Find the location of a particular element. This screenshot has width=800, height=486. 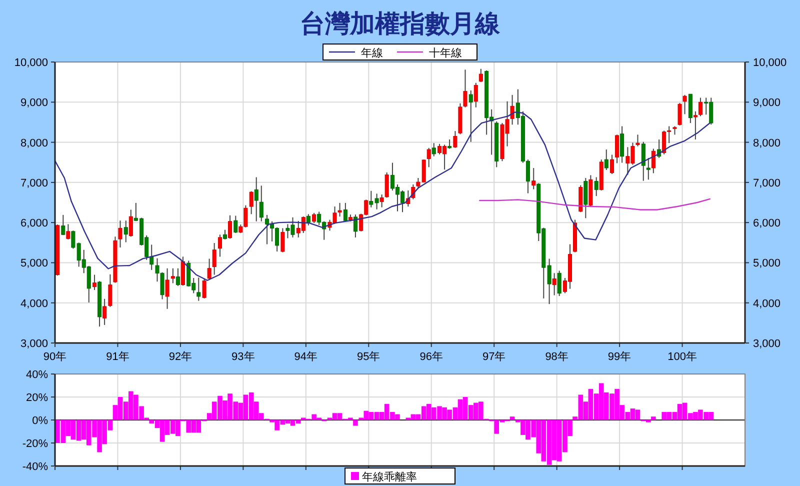

y2-tick-label: 5,000 is located at coordinates (767, 264).